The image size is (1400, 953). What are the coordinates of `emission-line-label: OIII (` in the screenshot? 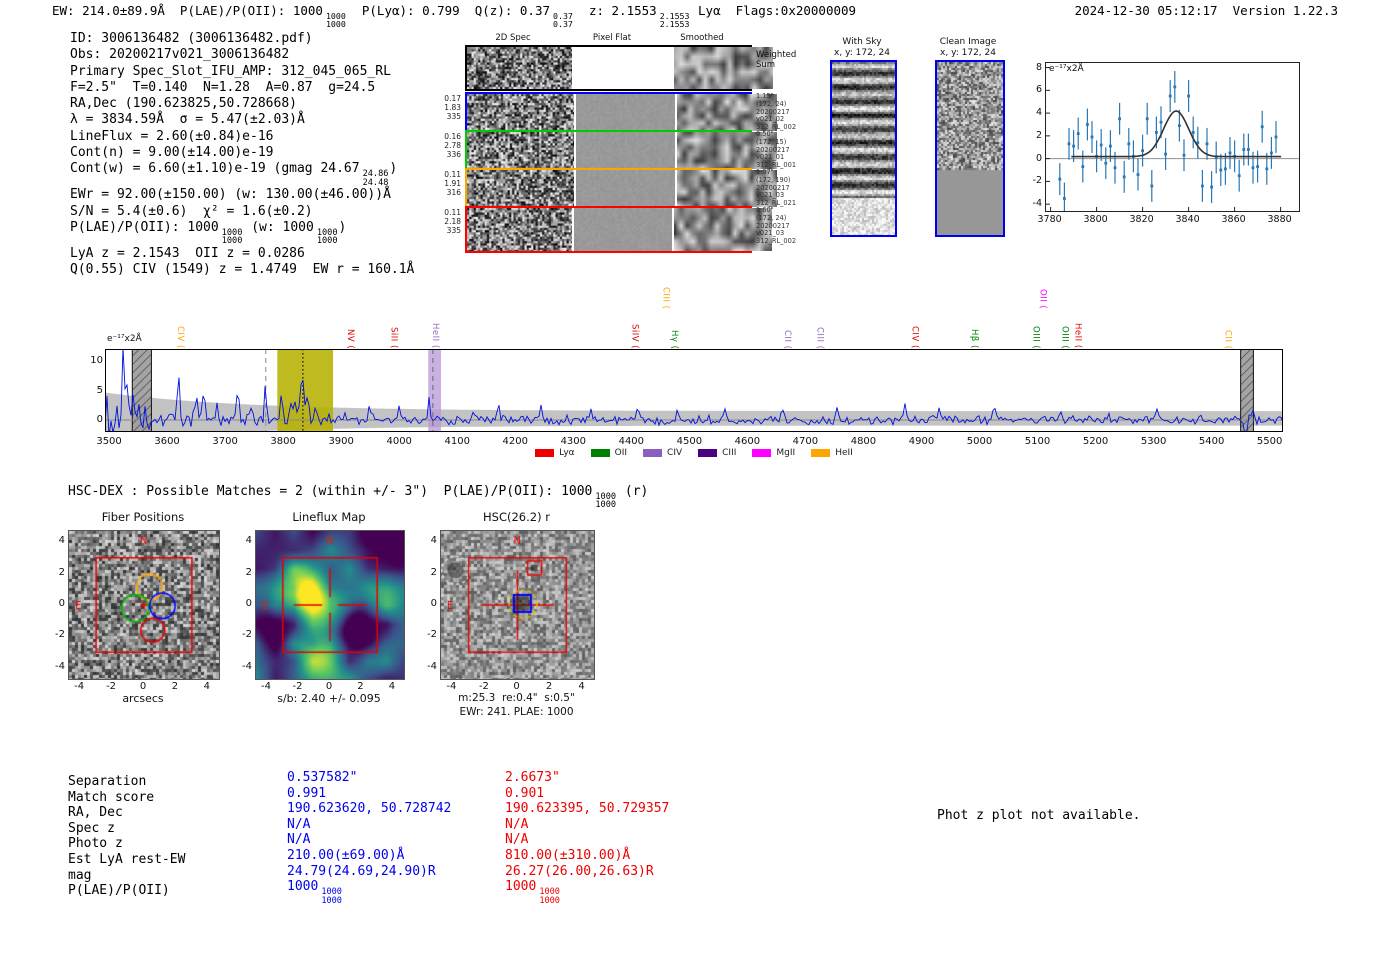 It's located at (1064, 337).